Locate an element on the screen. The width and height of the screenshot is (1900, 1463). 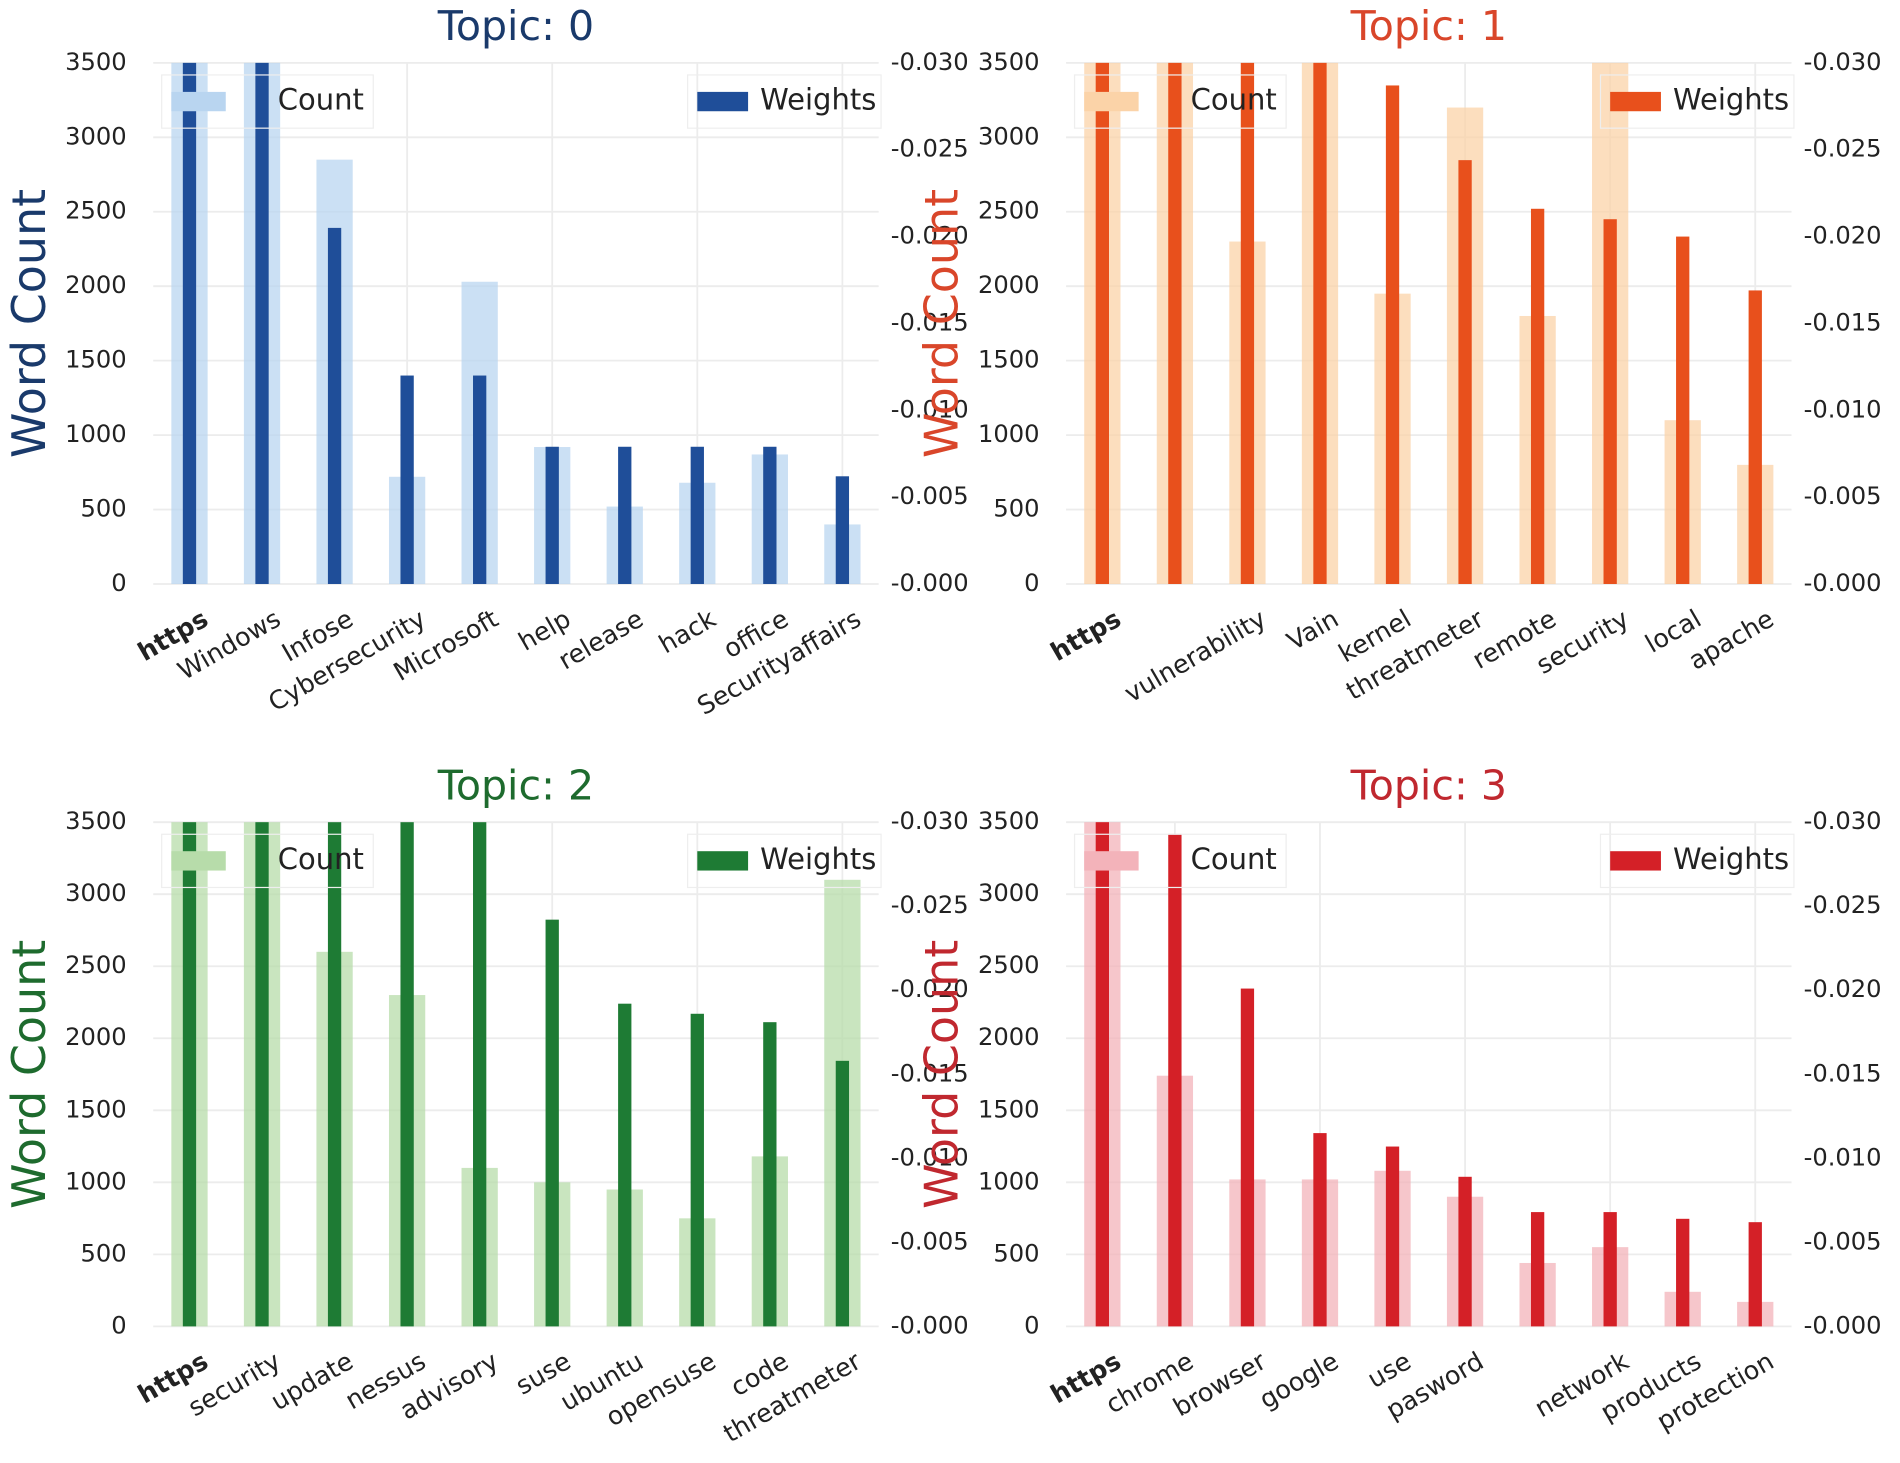
chart-title: Topic: 0 is located at coordinates (515, 26).